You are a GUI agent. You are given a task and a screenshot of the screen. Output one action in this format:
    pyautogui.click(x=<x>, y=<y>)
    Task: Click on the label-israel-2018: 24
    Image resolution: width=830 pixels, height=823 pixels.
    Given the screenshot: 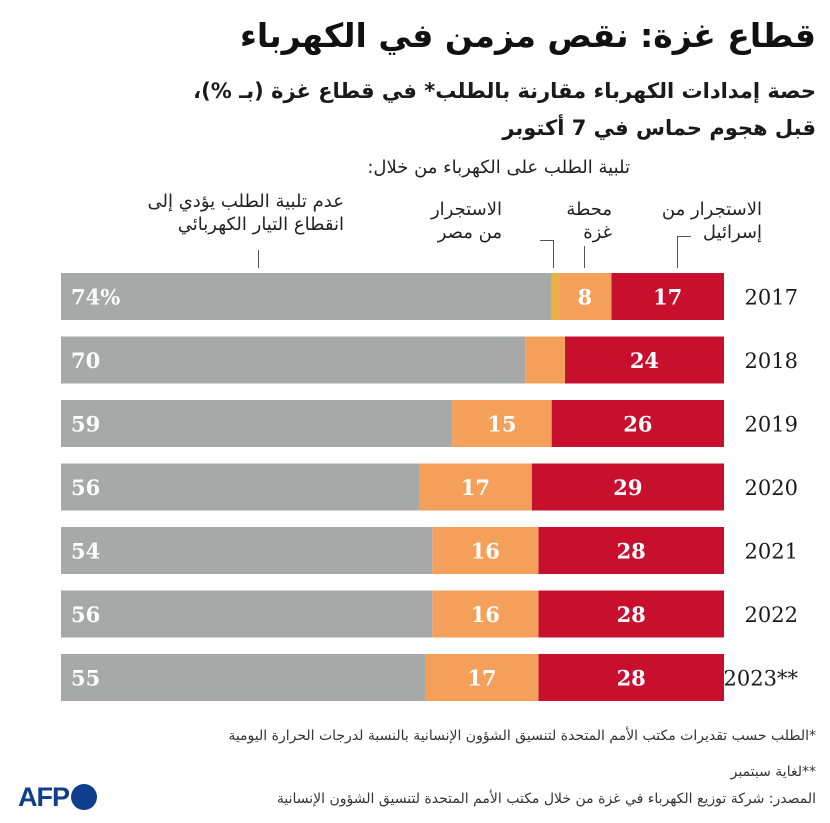 What is the action you would take?
    pyautogui.click(x=644, y=360)
    